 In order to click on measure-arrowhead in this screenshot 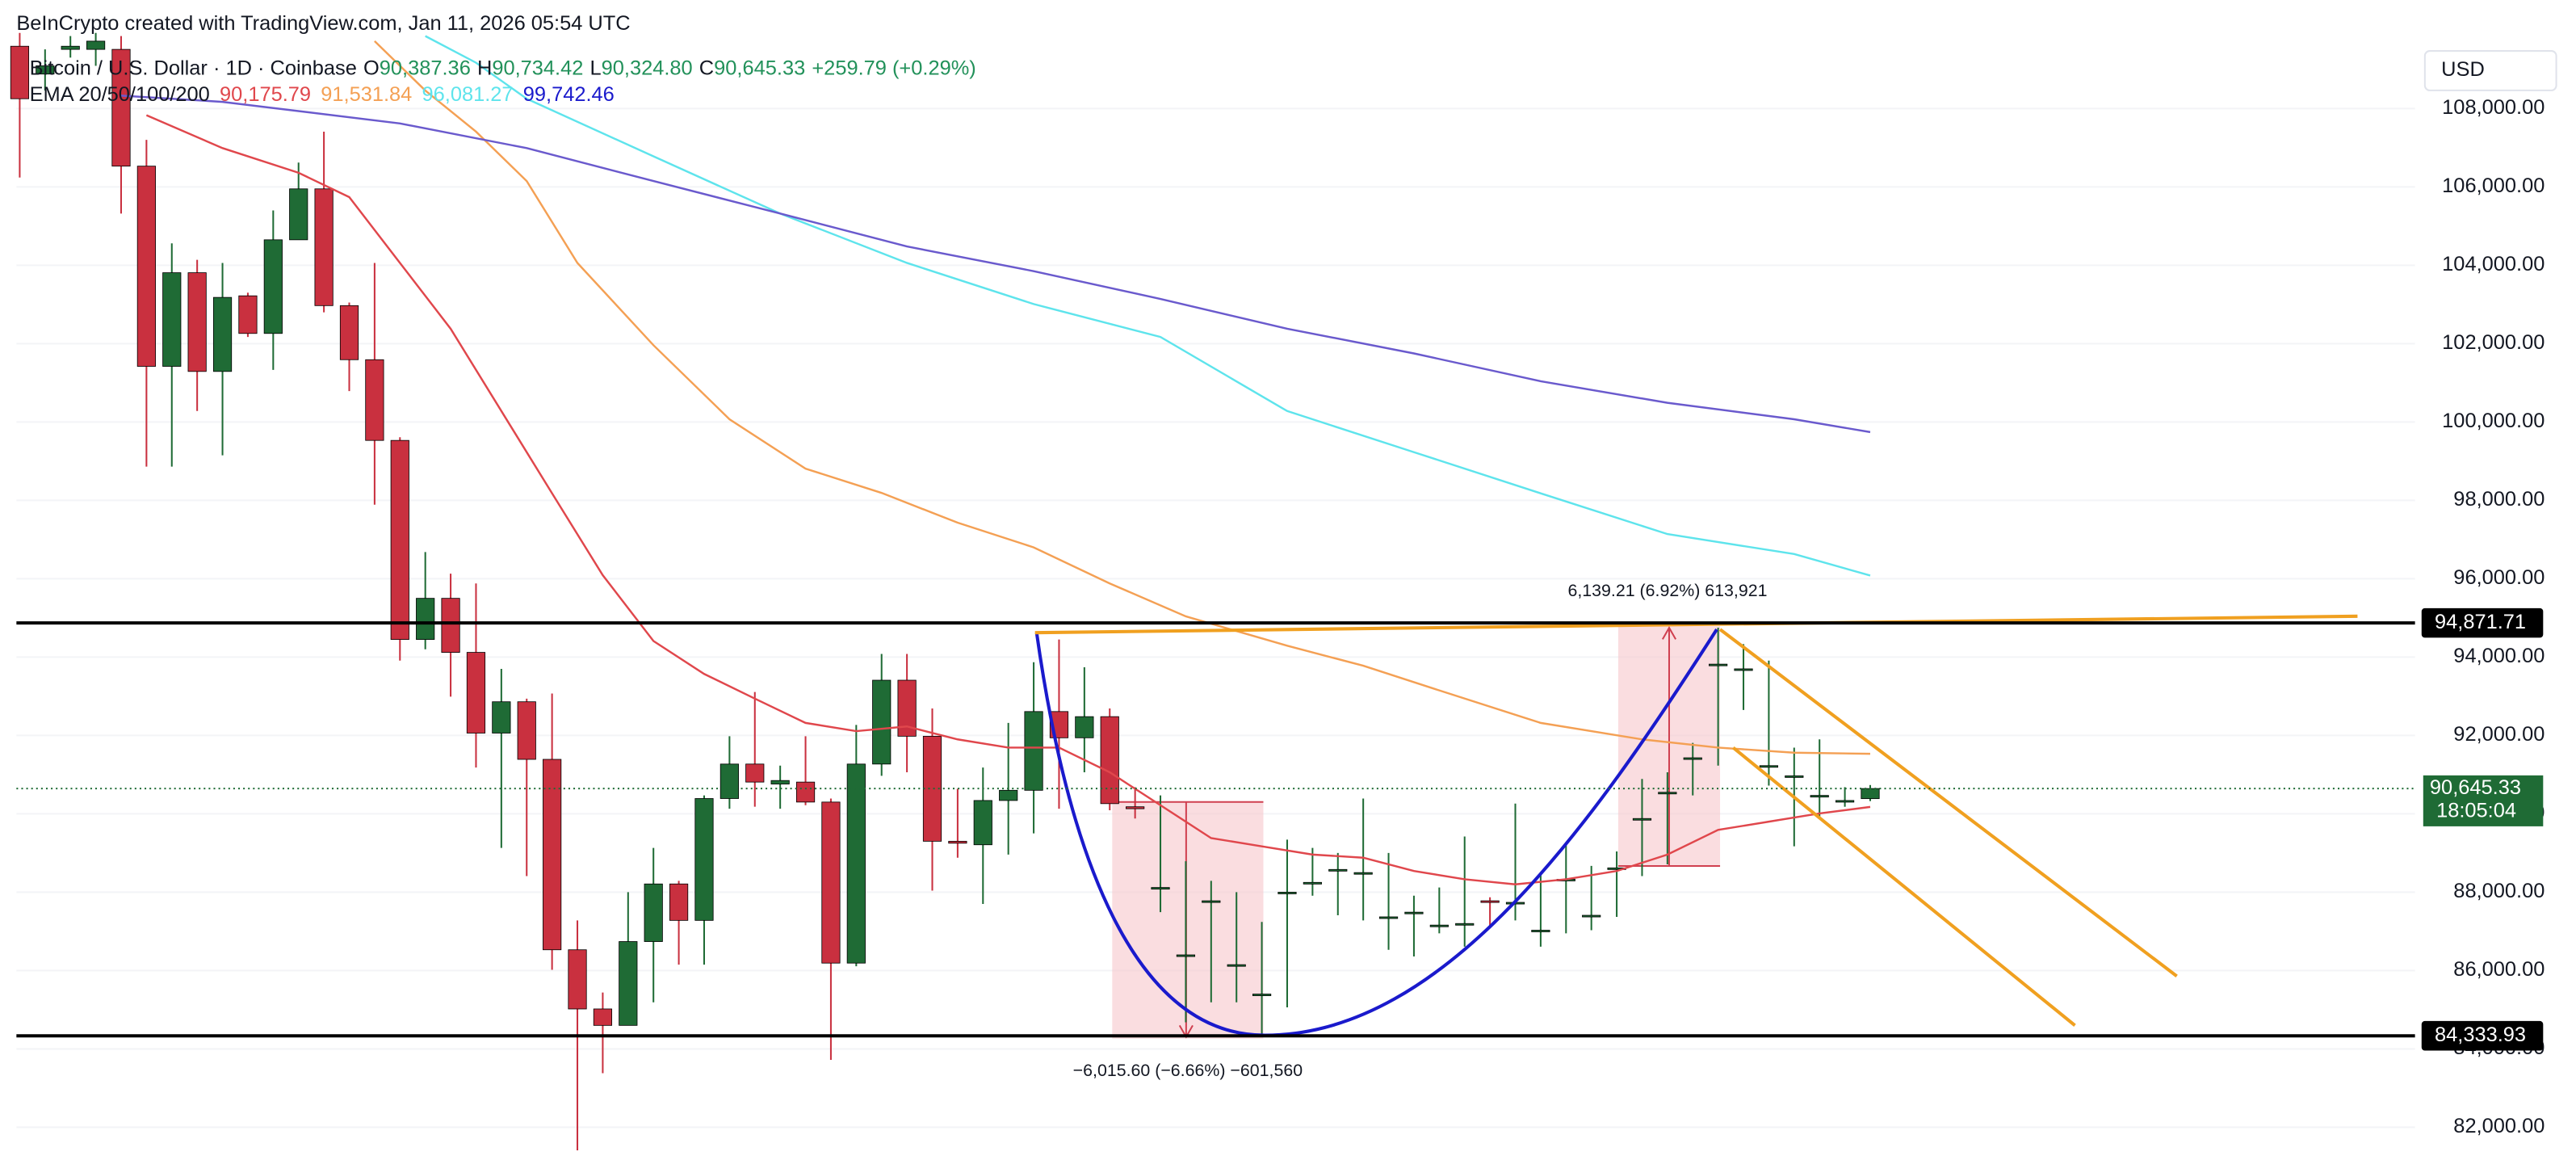, I will do `click(1669, 633)`.